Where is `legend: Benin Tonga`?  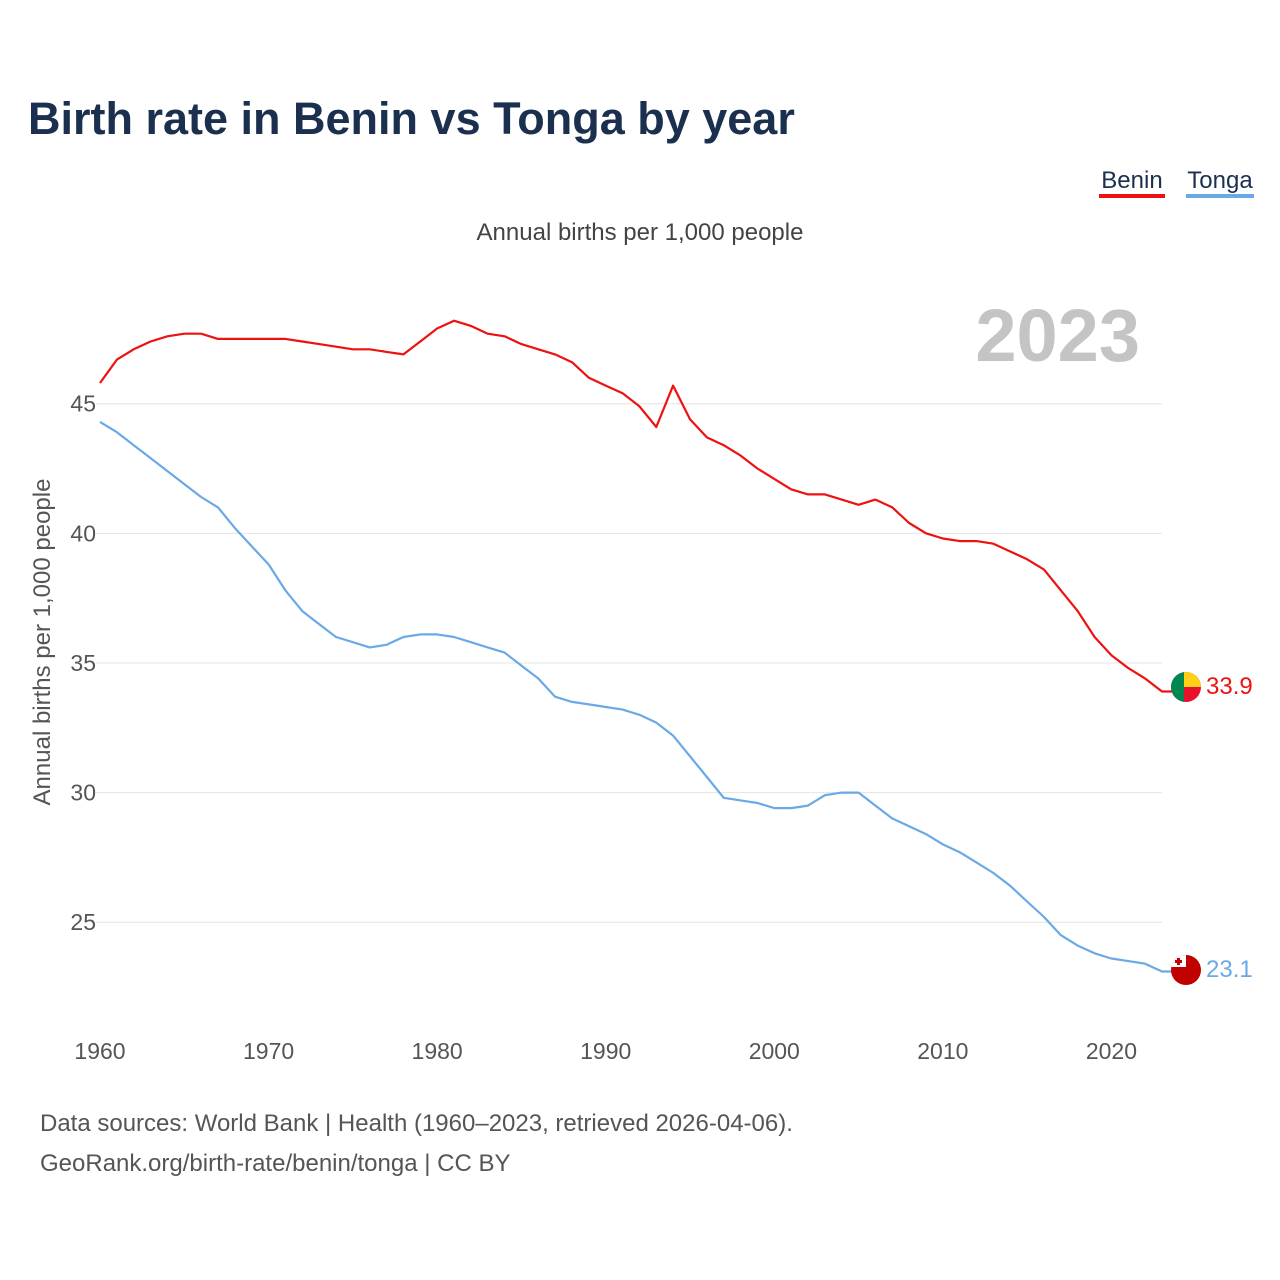
legend: Benin Tonga is located at coordinates (1176, 182).